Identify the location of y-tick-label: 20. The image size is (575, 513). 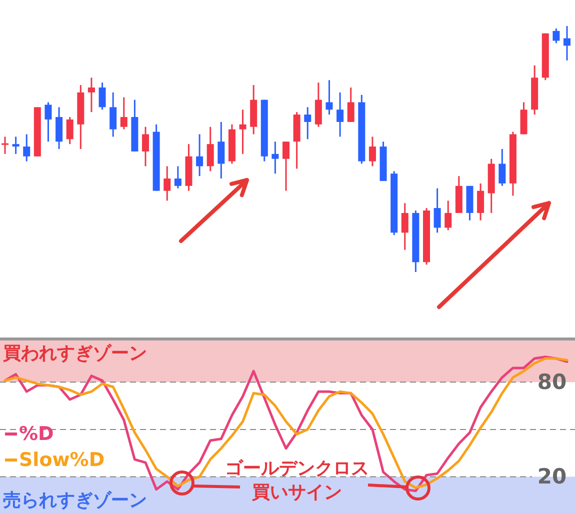
(552, 476).